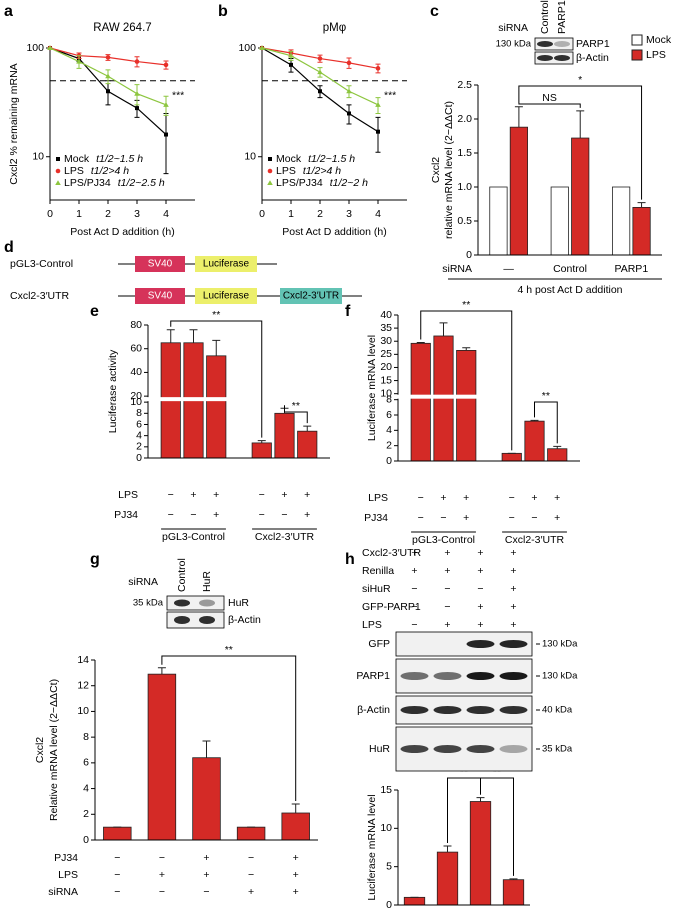 The width and height of the screenshot is (685, 915). Describe the element at coordinates (379, 749) in the screenshot. I see `blot-row-label: HuR` at that location.